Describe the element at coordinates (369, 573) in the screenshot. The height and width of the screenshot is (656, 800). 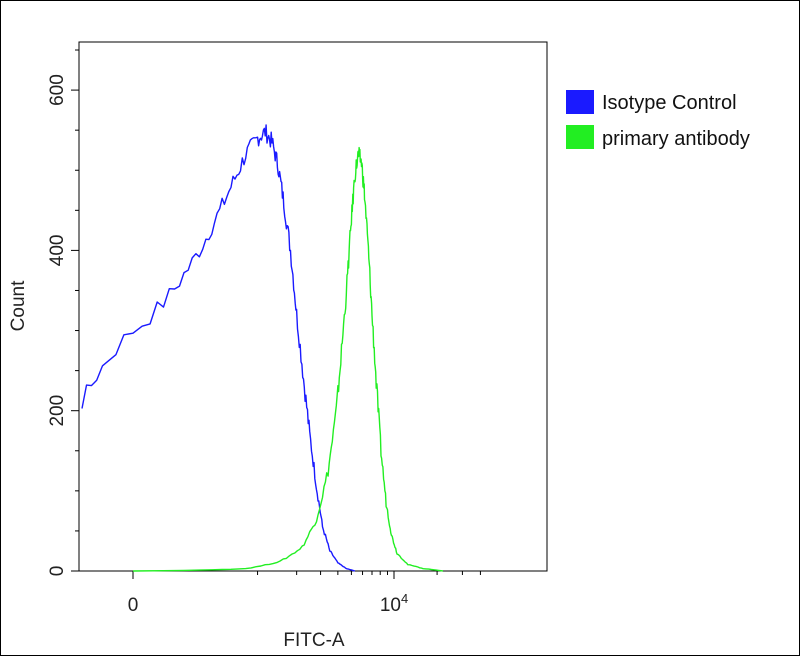
I see `x-minor-ticks` at that location.